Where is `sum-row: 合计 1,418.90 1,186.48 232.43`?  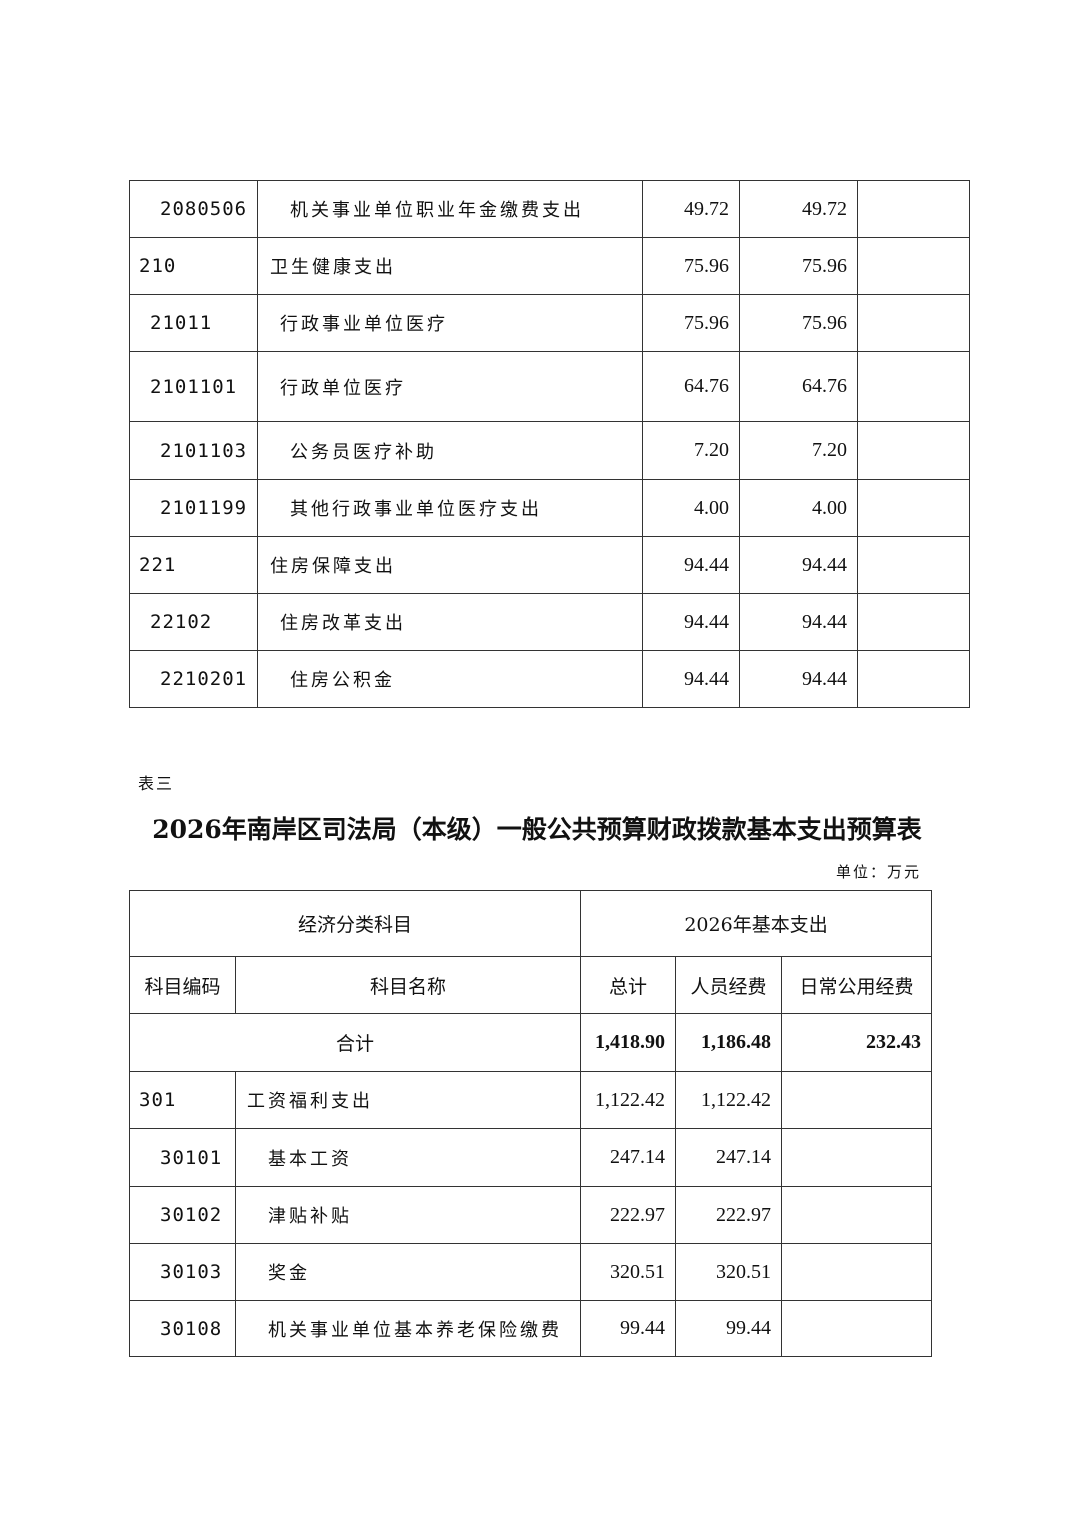
sum-row: 合计 1,418.90 1,186.48 232.43 is located at coordinates (530, 1042).